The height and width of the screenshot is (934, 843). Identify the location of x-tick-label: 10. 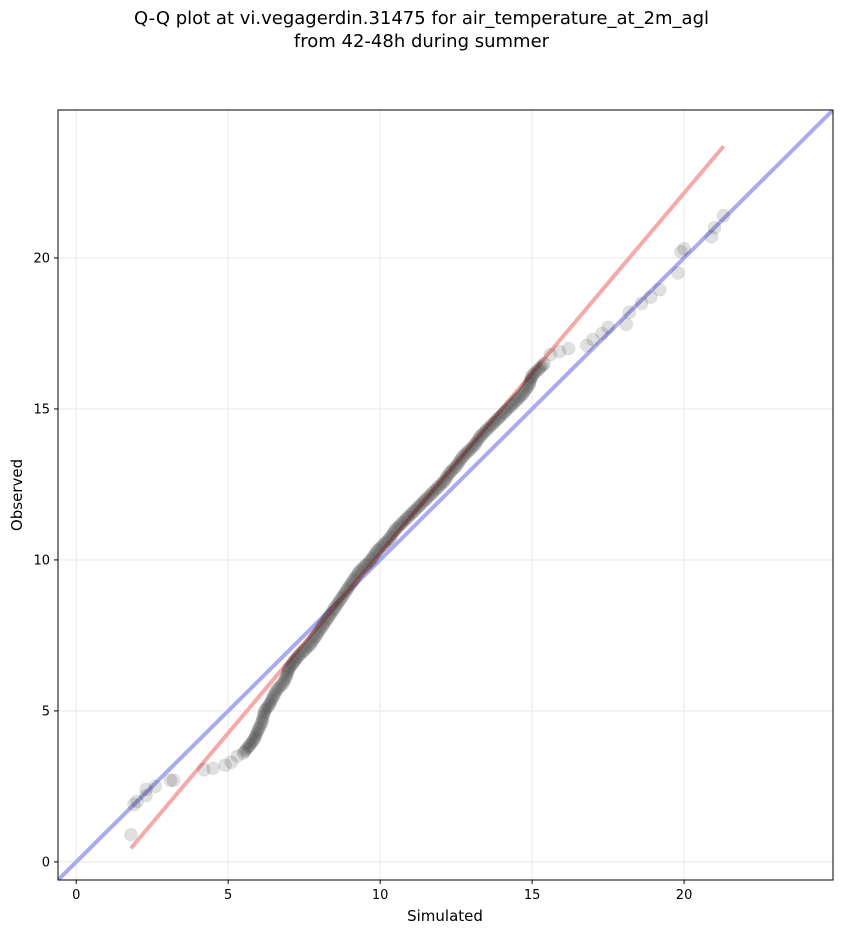
(380, 895).